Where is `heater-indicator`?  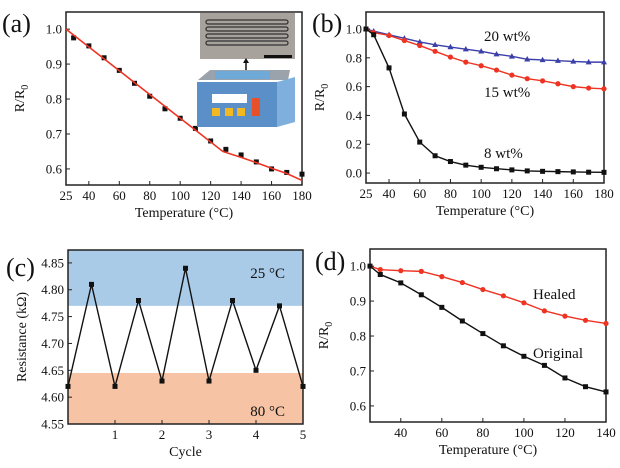 heater-indicator is located at coordinates (256, 107).